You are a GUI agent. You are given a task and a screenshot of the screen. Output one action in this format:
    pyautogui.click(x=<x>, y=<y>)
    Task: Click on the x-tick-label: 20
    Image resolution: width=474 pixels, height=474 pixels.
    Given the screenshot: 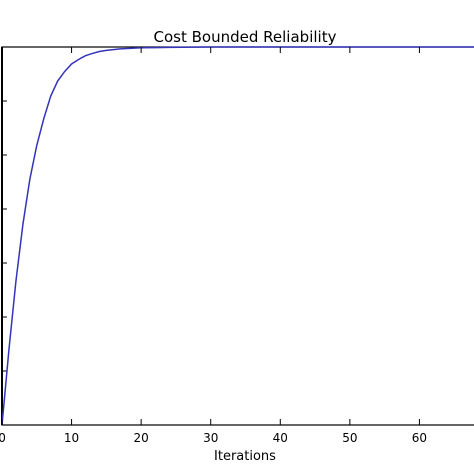 What is the action you would take?
    pyautogui.click(x=141, y=438)
    